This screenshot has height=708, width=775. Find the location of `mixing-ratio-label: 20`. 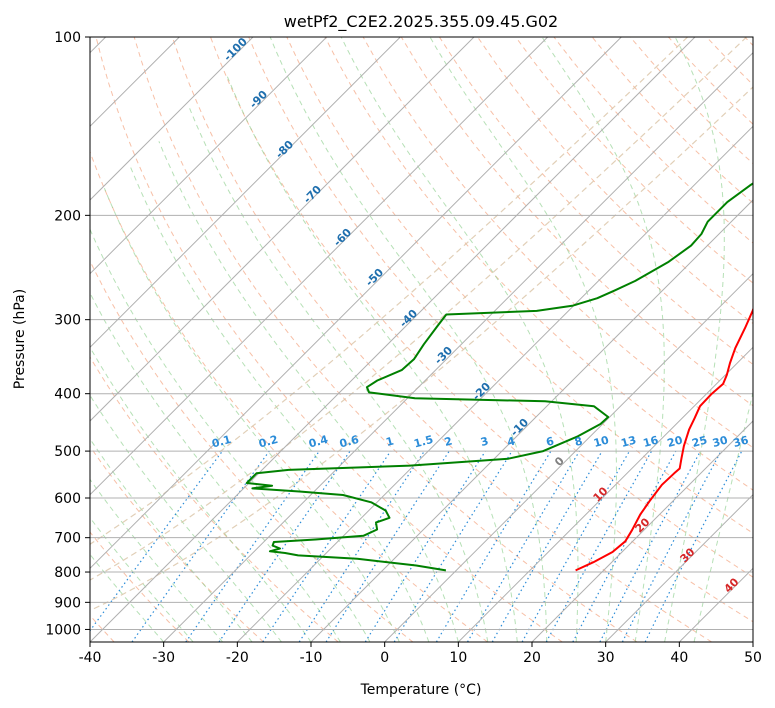

mixing-ratio-label: 20 is located at coordinates (675, 441).